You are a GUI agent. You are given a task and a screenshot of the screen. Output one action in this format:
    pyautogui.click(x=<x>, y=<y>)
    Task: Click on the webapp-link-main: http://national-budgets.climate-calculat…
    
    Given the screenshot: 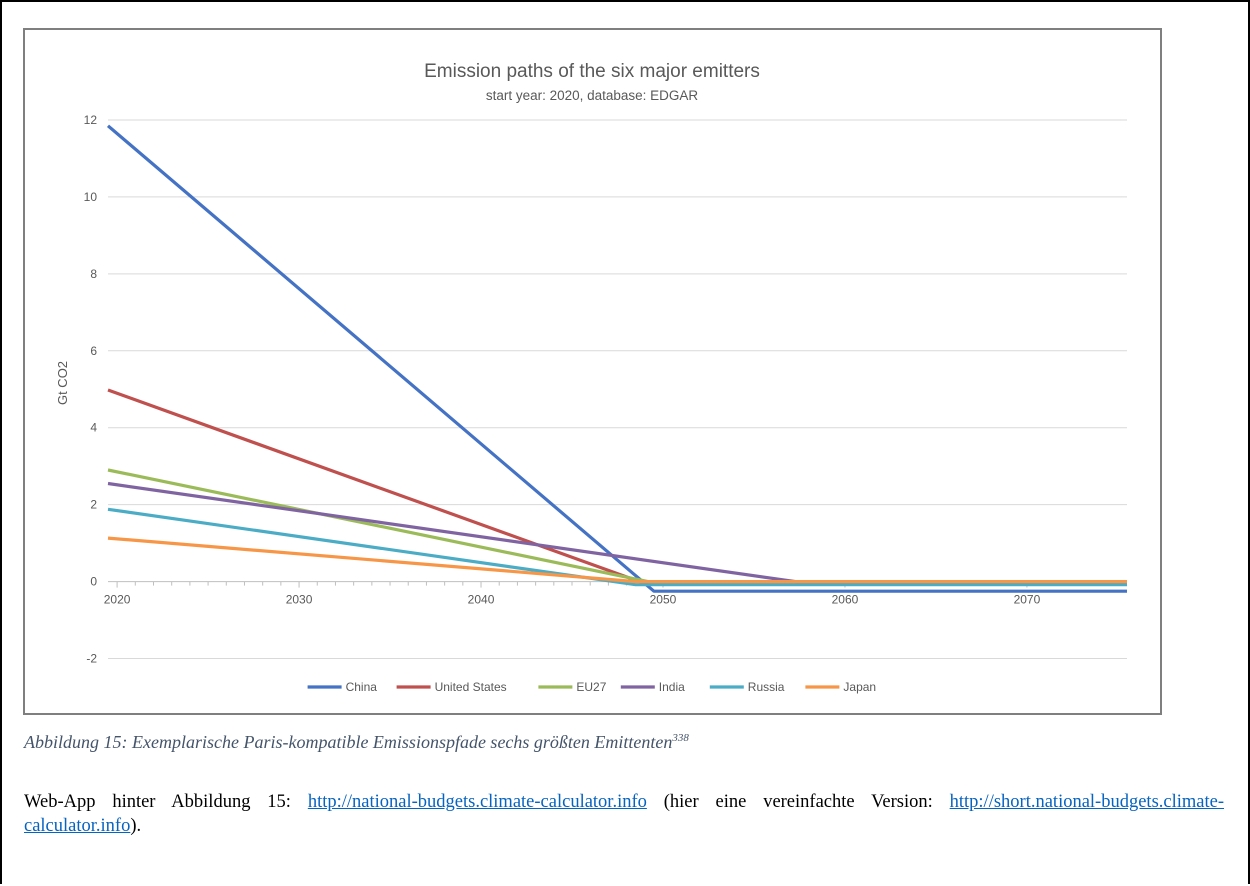 What is the action you would take?
    pyautogui.click(x=477, y=802)
    